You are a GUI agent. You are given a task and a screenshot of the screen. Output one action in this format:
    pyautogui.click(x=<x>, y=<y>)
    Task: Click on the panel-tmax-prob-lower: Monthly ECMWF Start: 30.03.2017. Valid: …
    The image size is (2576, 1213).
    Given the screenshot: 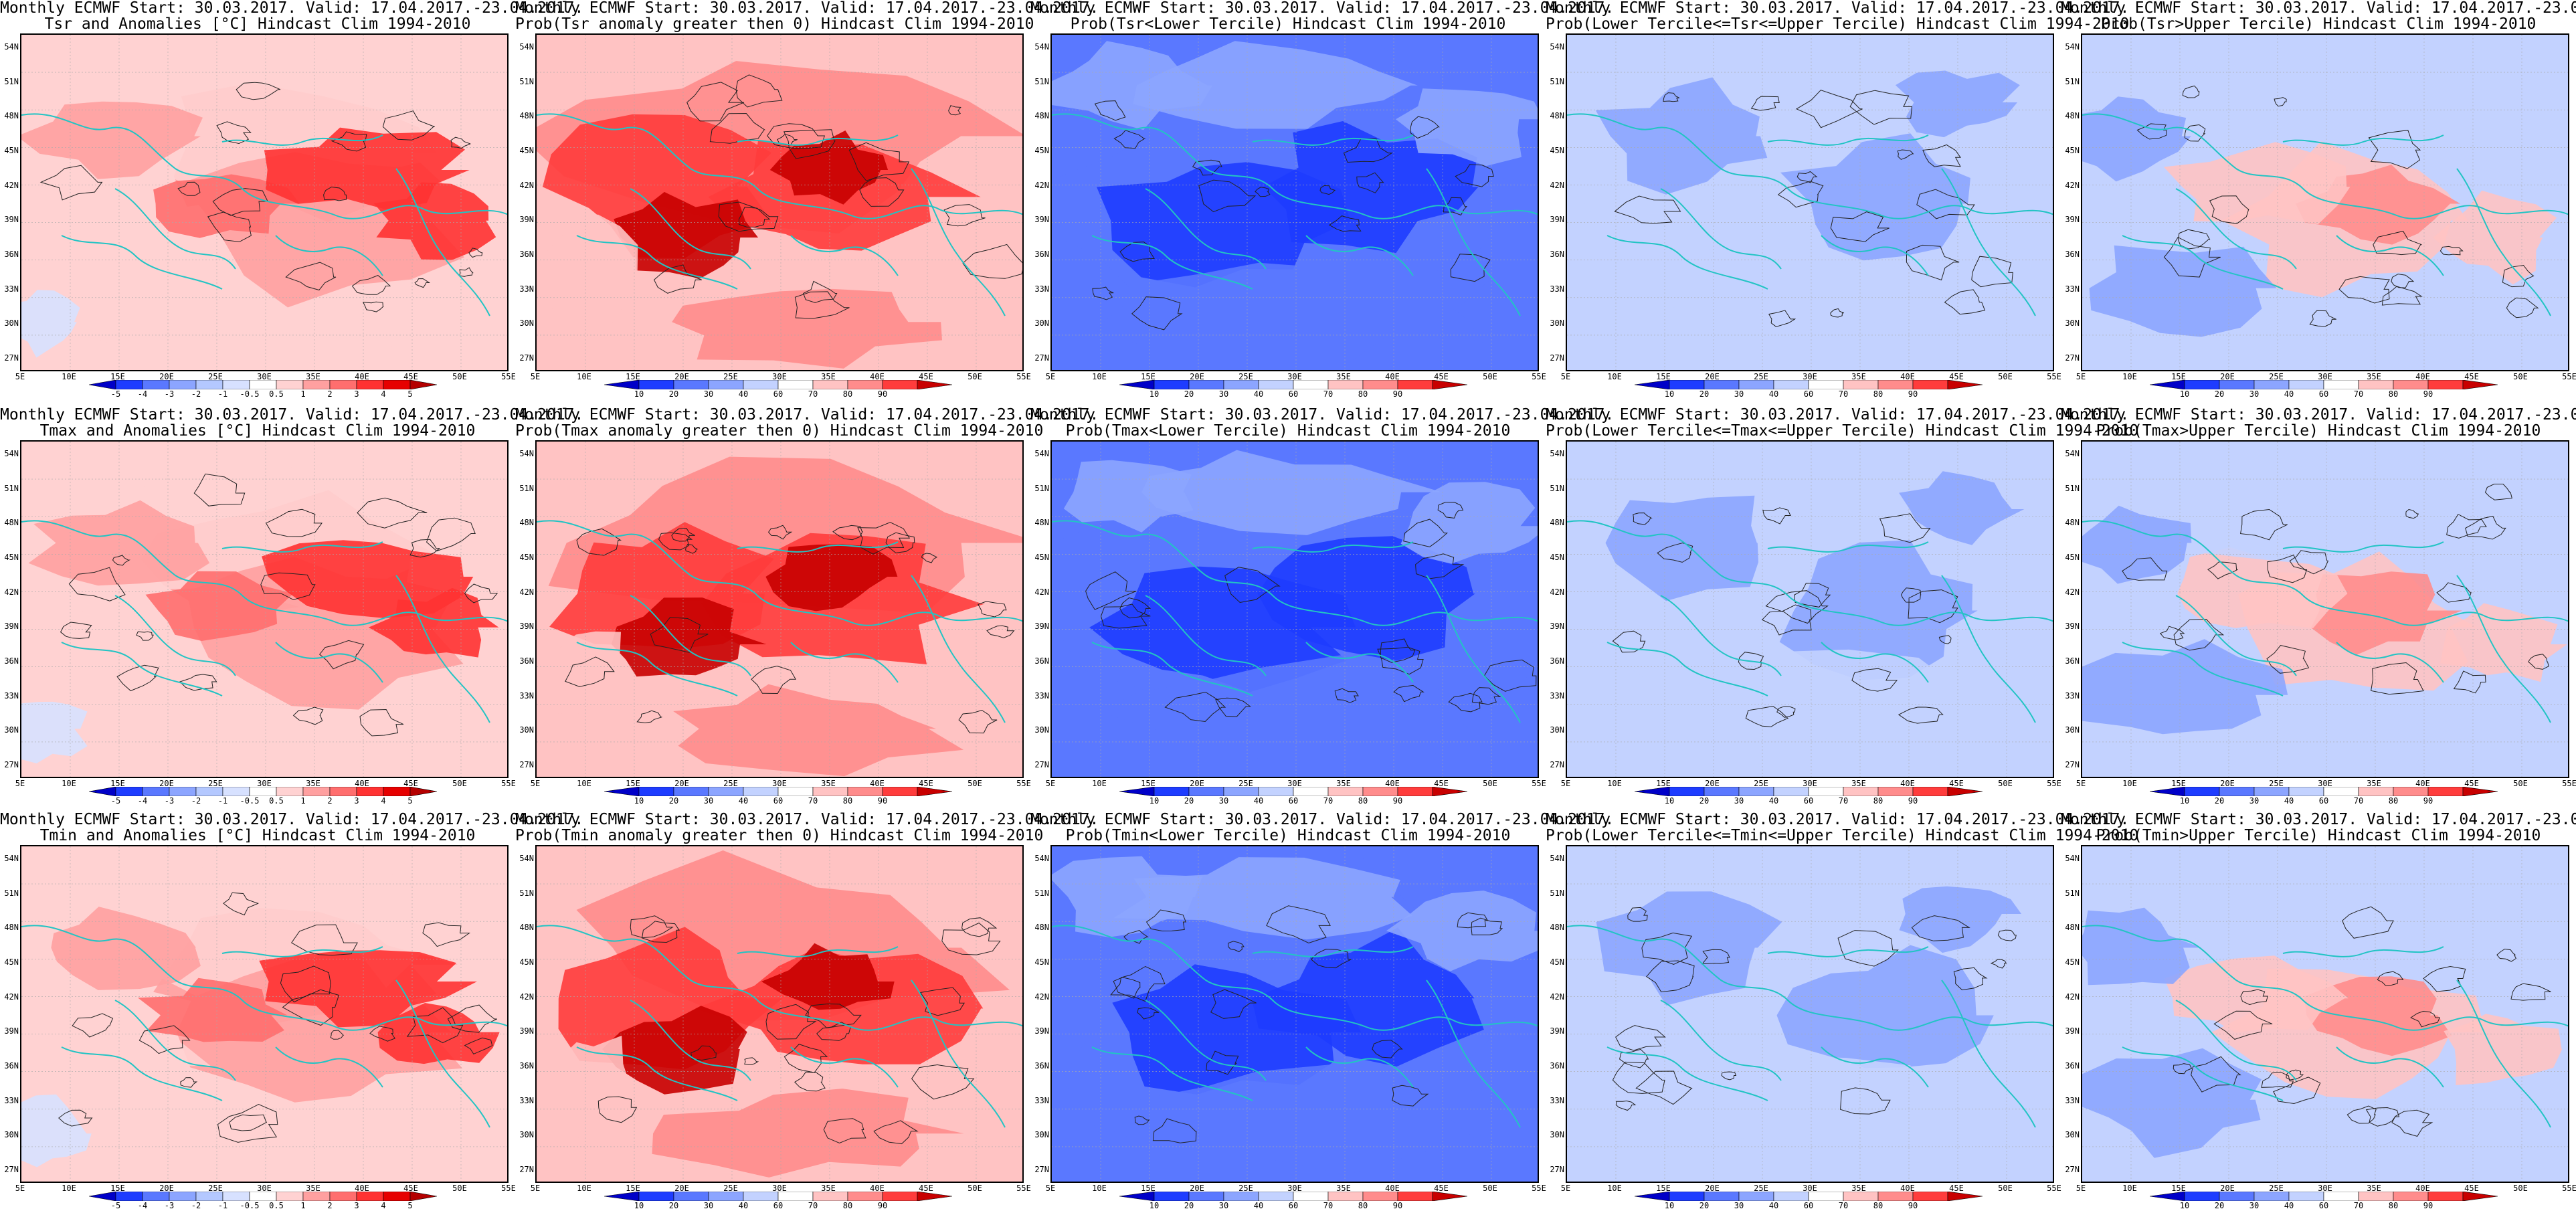 What is the action you would take?
    pyautogui.click(x=1322, y=607)
    